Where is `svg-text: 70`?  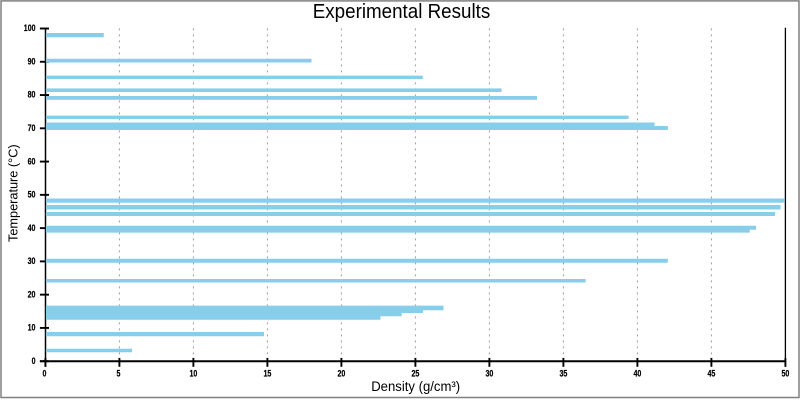 svg-text: 70 is located at coordinates (32, 128).